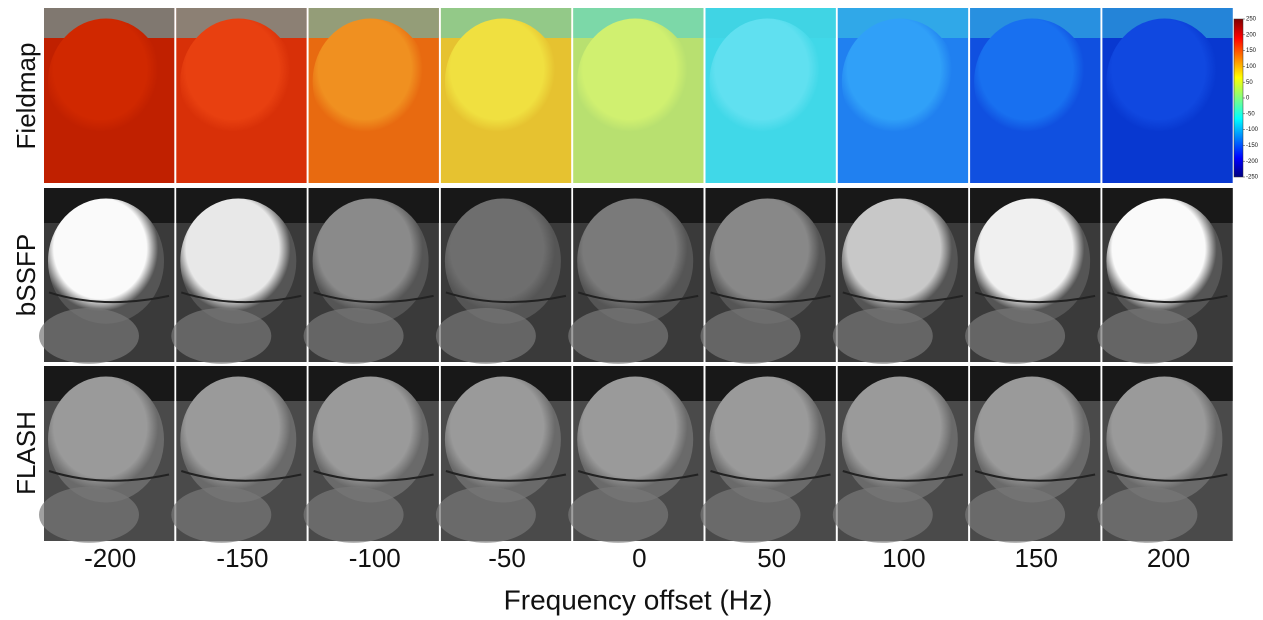 The height and width of the screenshot is (620, 1263). I want to click on colorbar-tick-label: 0, so click(1248, 99).